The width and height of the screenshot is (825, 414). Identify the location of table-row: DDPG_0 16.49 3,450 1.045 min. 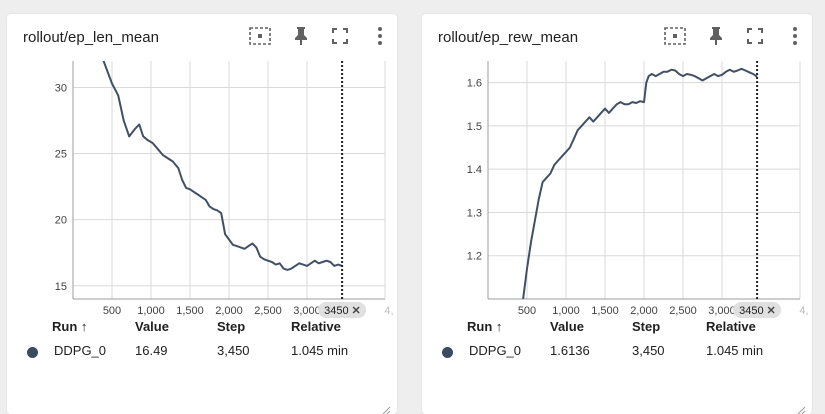
(202, 353).